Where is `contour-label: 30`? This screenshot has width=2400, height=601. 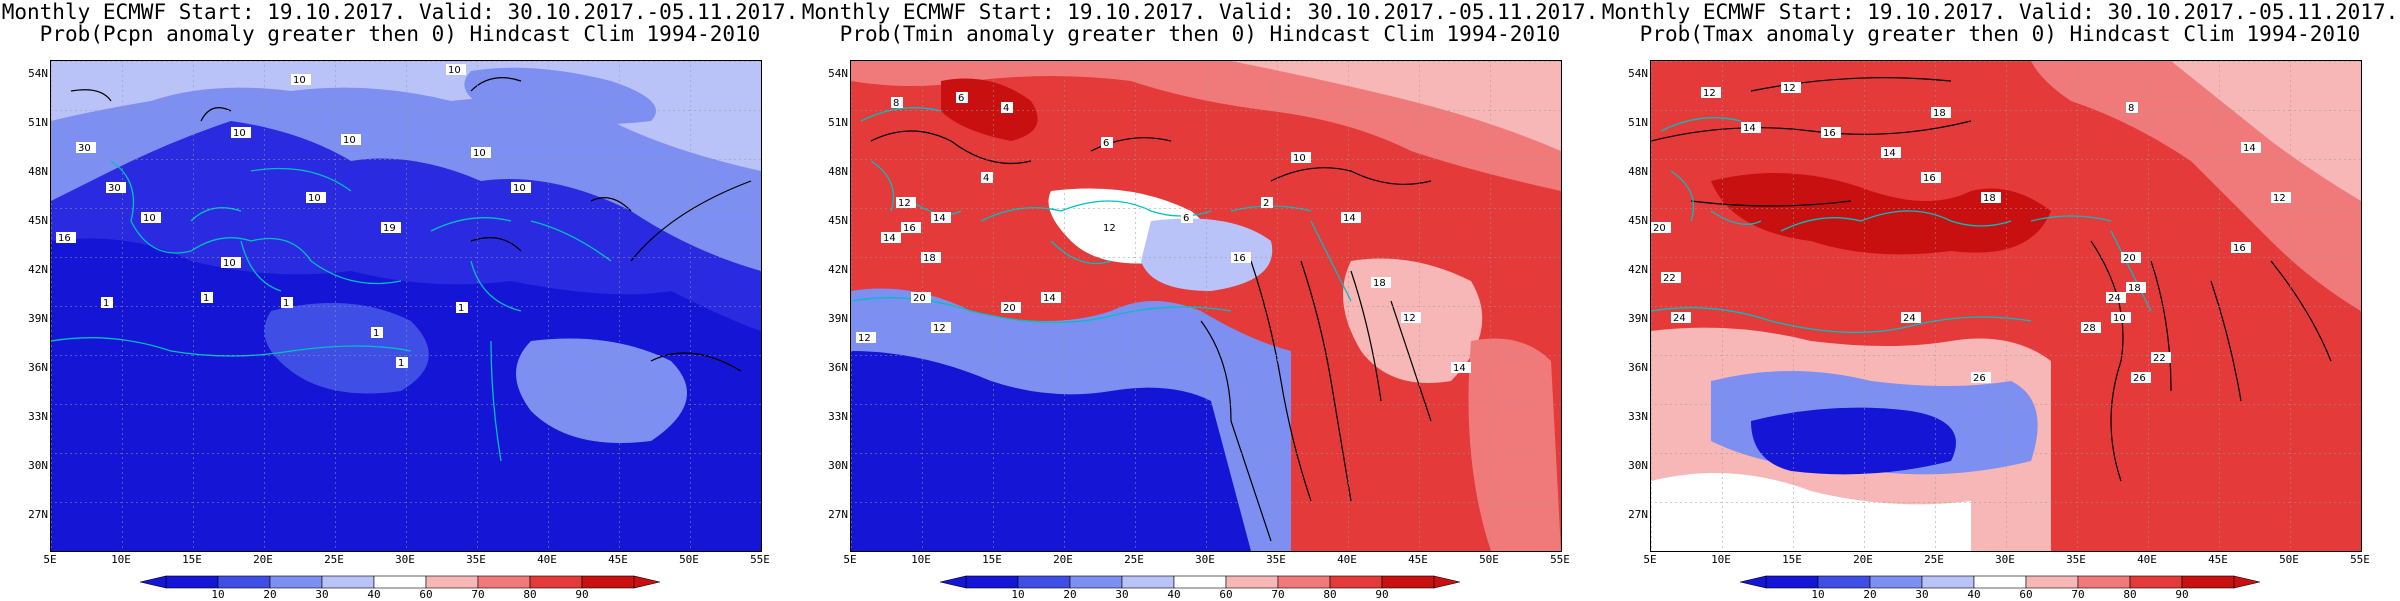 contour-label: 30 is located at coordinates (114, 188).